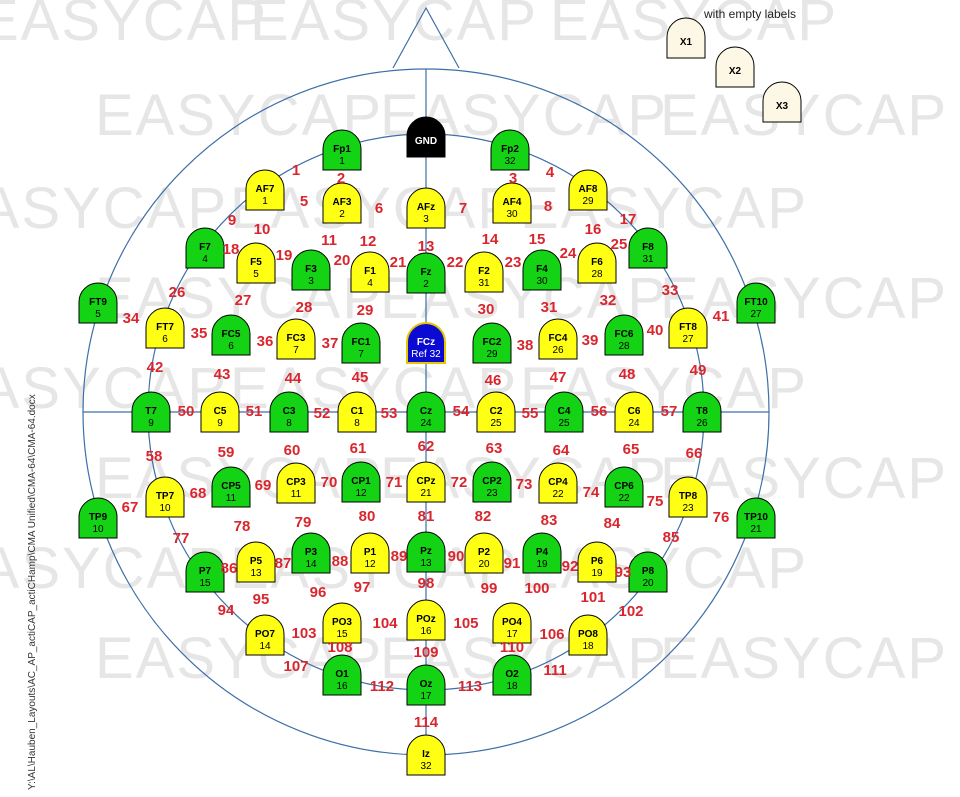  What do you see at coordinates (484, 283) in the screenshot?
I see `electrode-channel: 31` at bounding box center [484, 283].